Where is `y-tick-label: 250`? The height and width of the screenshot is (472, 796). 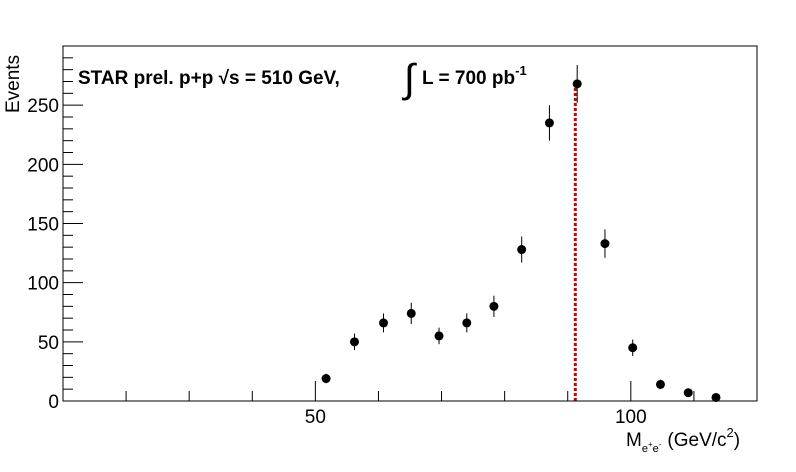
y-tick-label: 250 is located at coordinates (43, 106).